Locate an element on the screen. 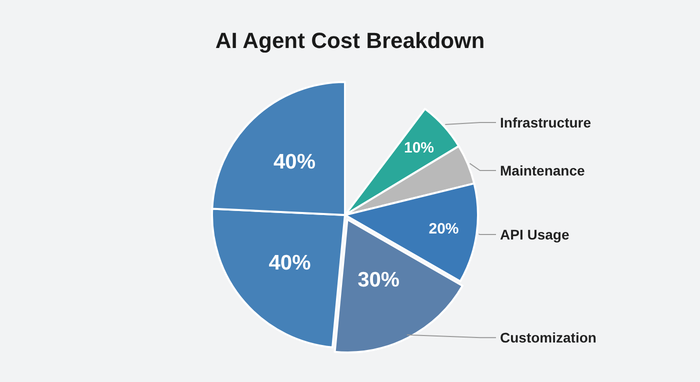 The width and height of the screenshot is (700, 382). chart-title: AI Agent Cost Breakdown is located at coordinates (350, 40).